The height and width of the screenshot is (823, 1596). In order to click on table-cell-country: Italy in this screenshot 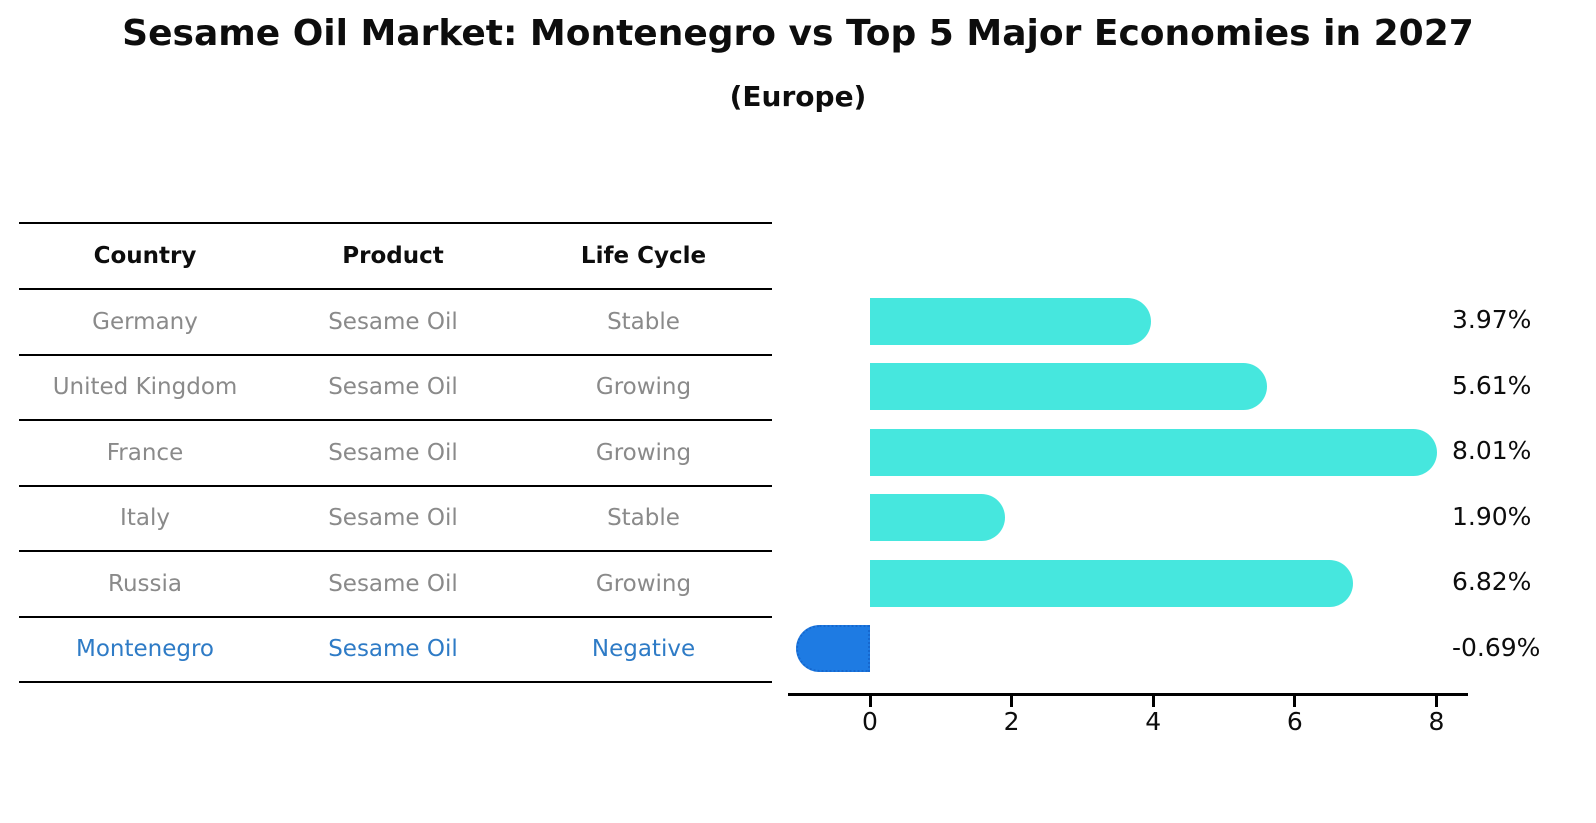, I will do `click(145, 518)`.